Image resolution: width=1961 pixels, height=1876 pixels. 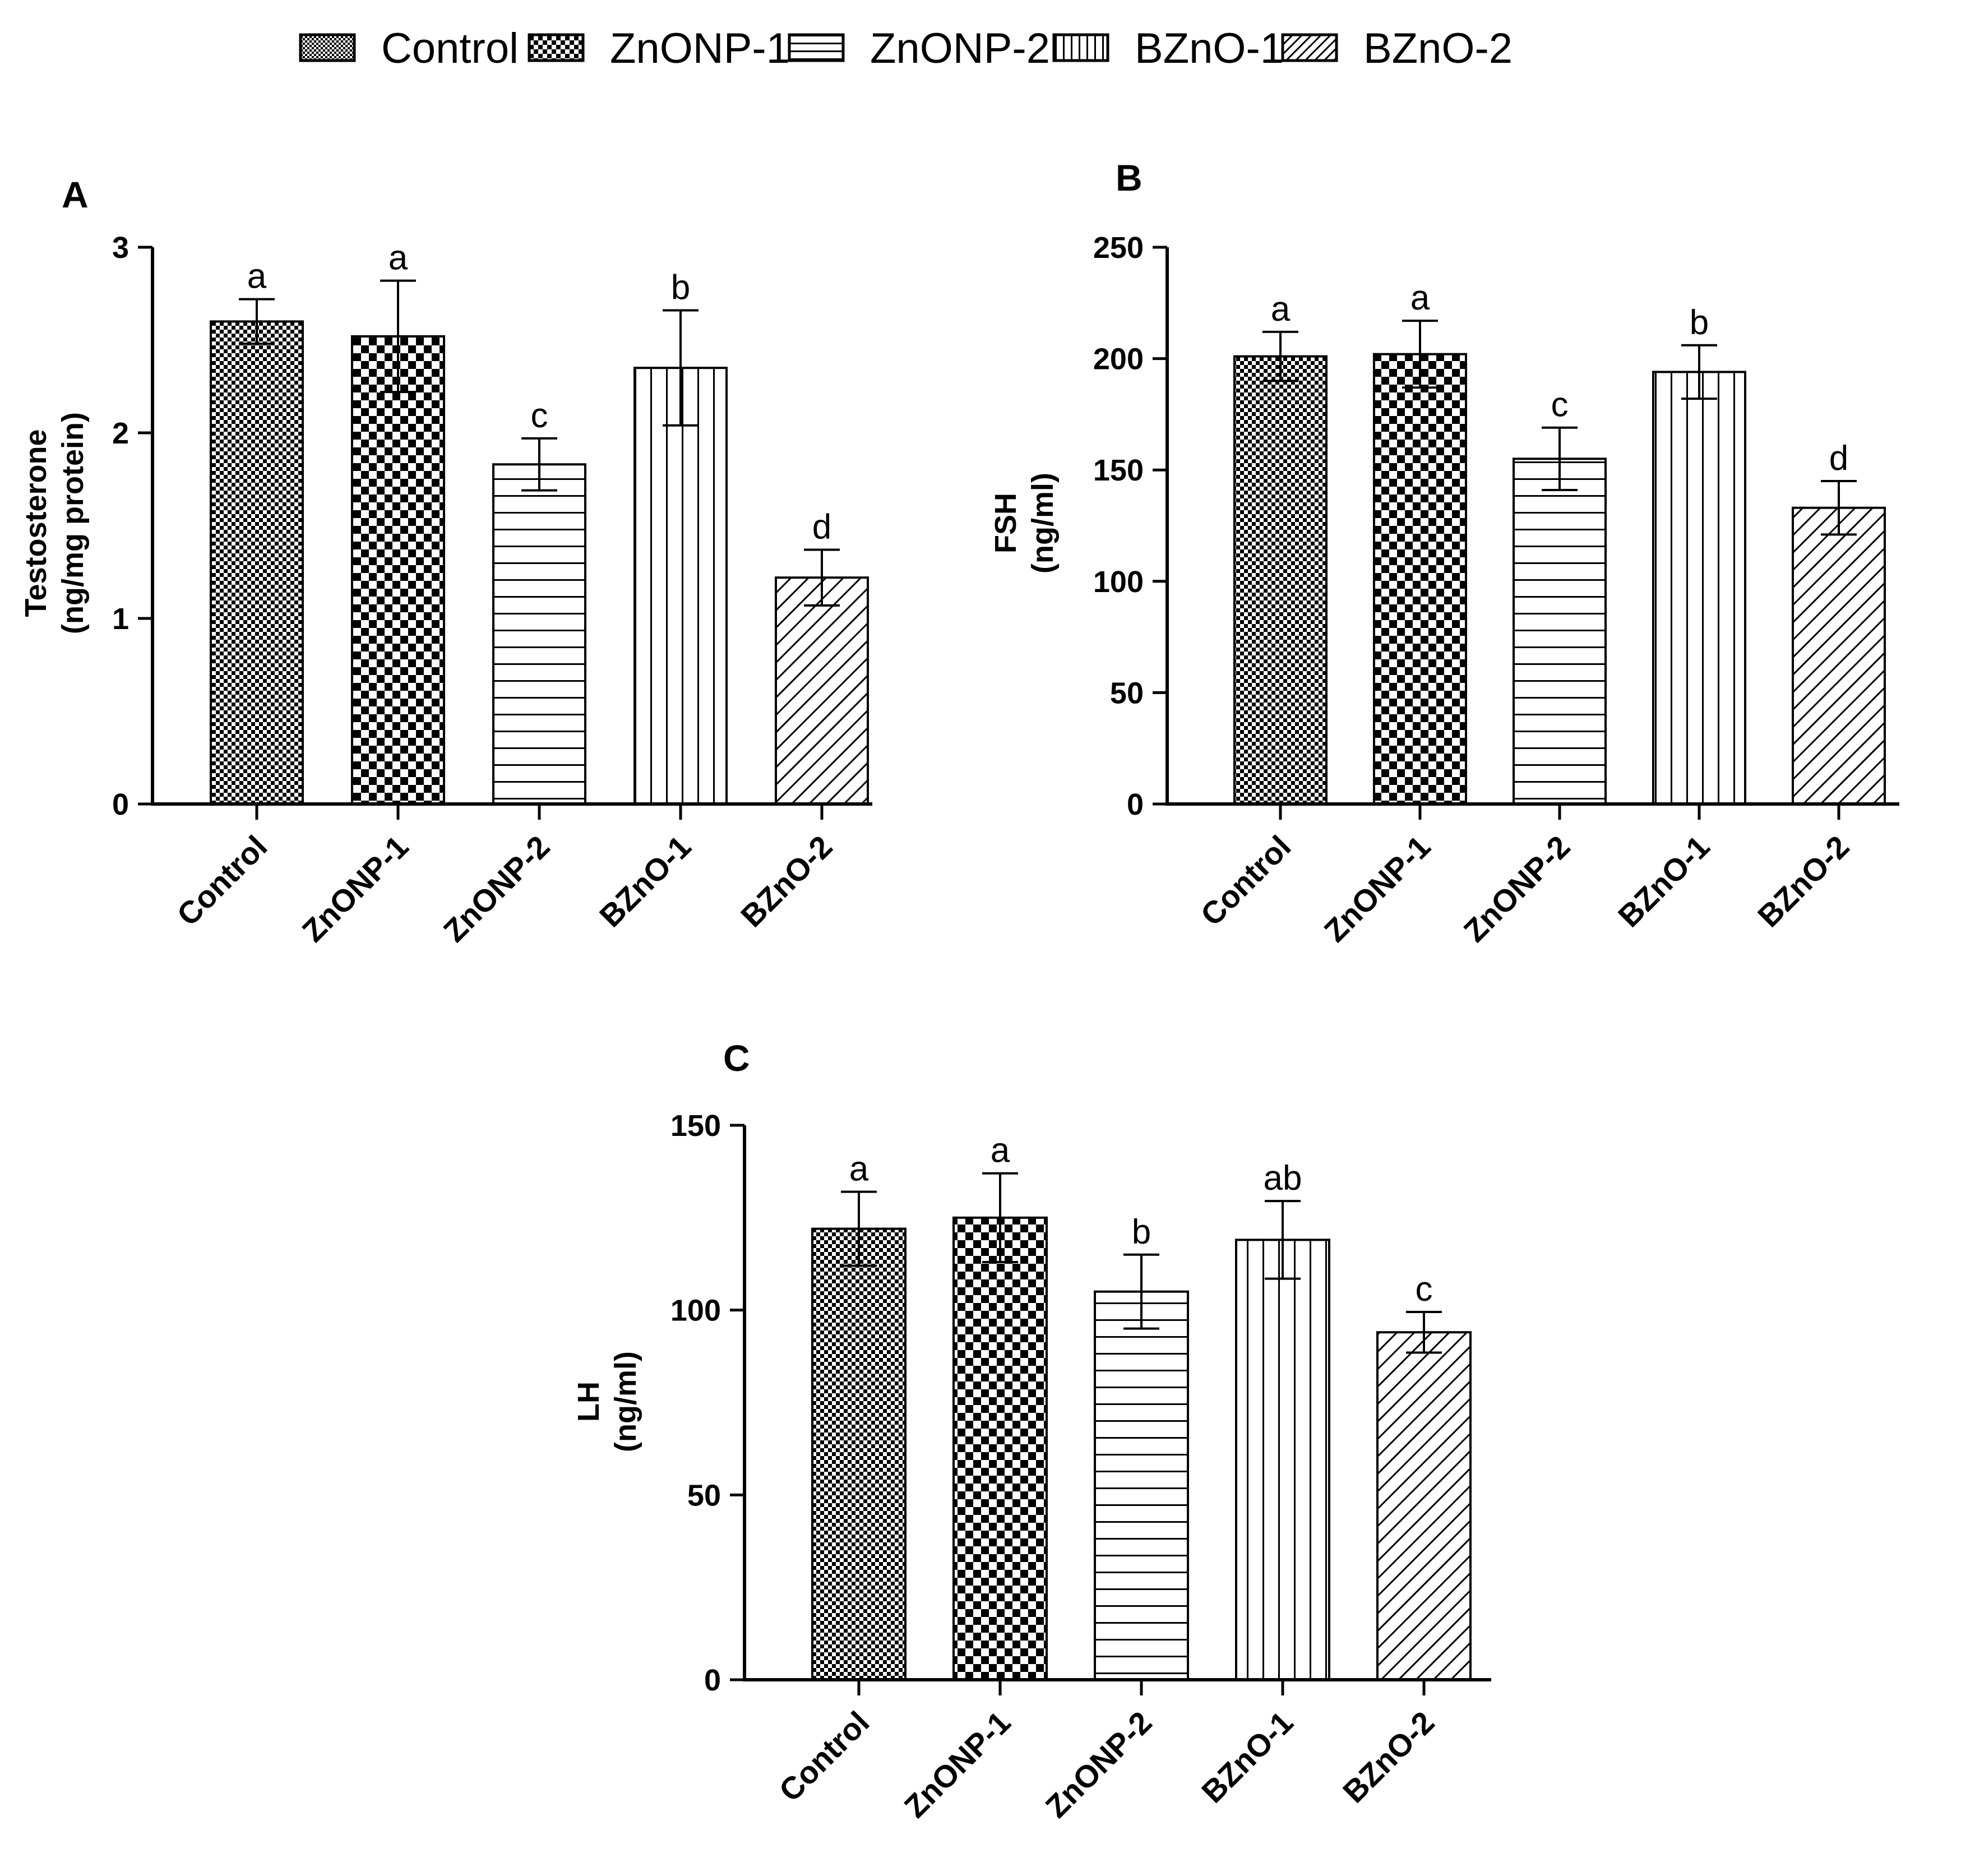 I want to click on panel-b-xtick-label-control: Control, so click(x=1245, y=880).